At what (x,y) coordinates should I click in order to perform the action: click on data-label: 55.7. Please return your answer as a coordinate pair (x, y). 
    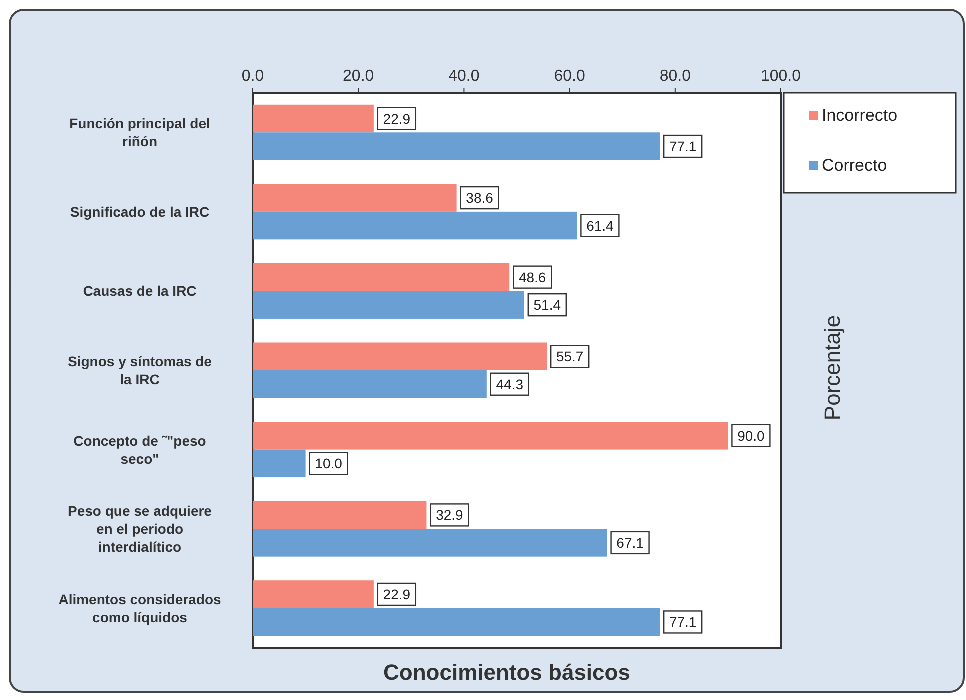
    Looking at the image, I should click on (570, 356).